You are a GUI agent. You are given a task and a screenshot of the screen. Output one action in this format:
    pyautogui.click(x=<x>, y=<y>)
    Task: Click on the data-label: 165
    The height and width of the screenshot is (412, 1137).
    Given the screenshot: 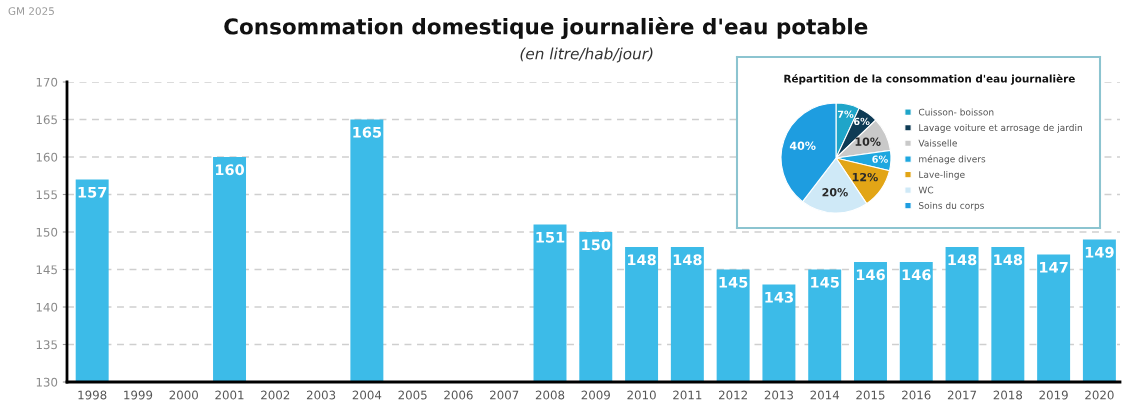 What is the action you would take?
    pyautogui.click(x=367, y=132)
    